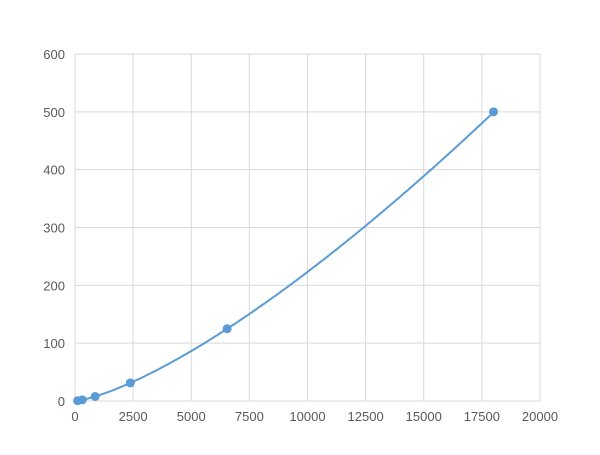 The image size is (600, 455). I want to click on y-tick-label: 500, so click(54, 112).